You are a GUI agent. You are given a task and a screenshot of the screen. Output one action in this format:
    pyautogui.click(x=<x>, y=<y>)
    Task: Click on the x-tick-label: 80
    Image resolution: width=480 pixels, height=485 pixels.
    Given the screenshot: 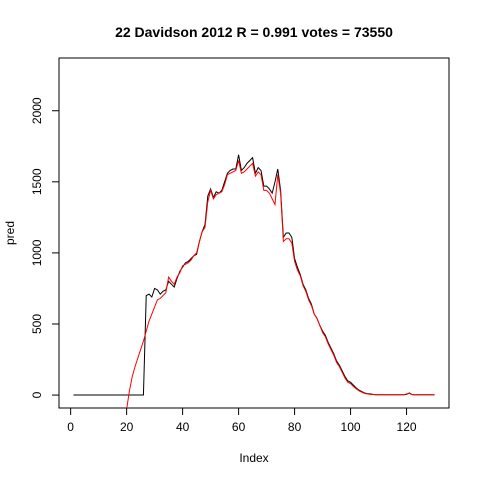 What is the action you would take?
    pyautogui.click(x=295, y=427)
    